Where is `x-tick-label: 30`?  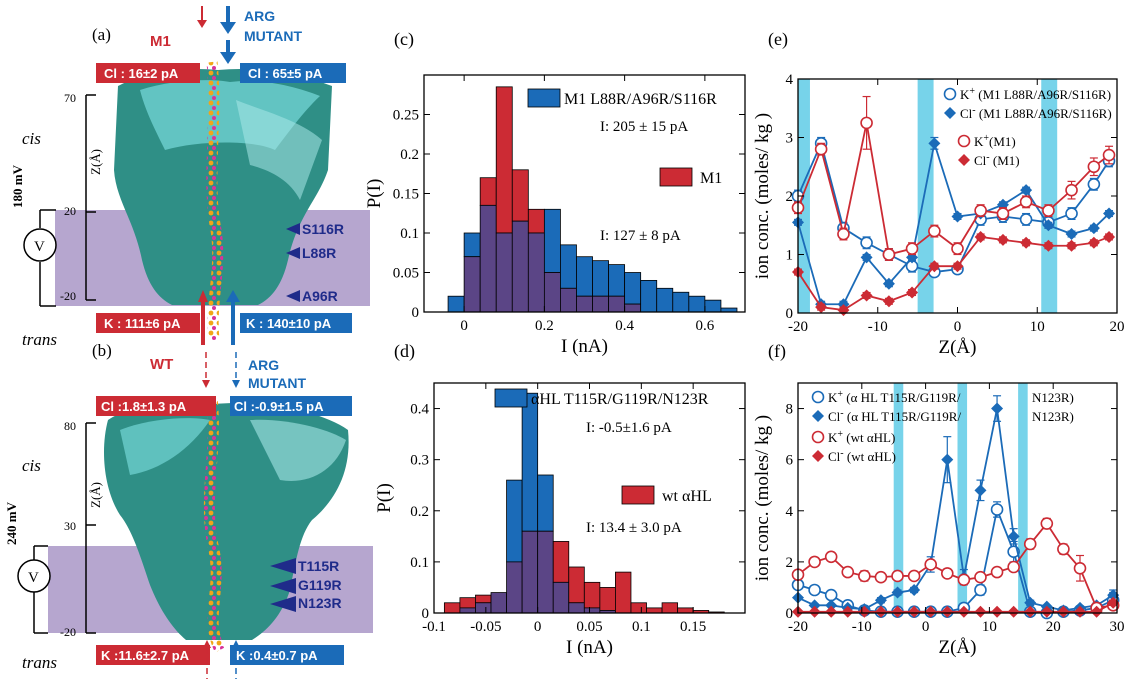 x-tick-label: 30 is located at coordinates (1117, 627).